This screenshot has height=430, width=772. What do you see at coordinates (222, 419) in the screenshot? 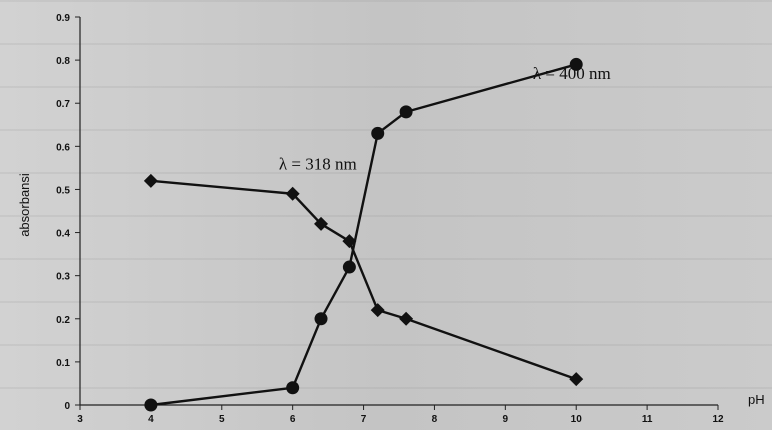
I see `x-tick-label: 5` at bounding box center [222, 419].